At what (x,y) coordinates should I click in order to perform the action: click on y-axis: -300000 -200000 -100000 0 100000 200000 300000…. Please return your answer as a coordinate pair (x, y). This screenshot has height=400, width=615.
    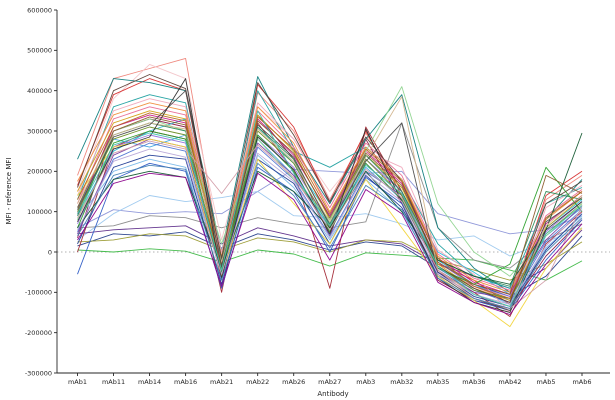
    Looking at the image, I should click on (41, 191).